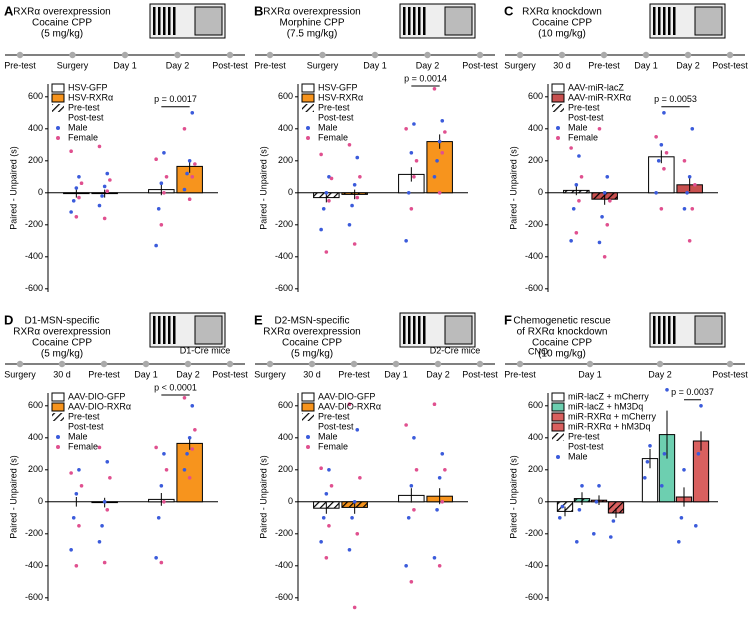 The height and width of the screenshot is (619, 750). I want to click on timeline-label: Day 2, so click(188, 374).